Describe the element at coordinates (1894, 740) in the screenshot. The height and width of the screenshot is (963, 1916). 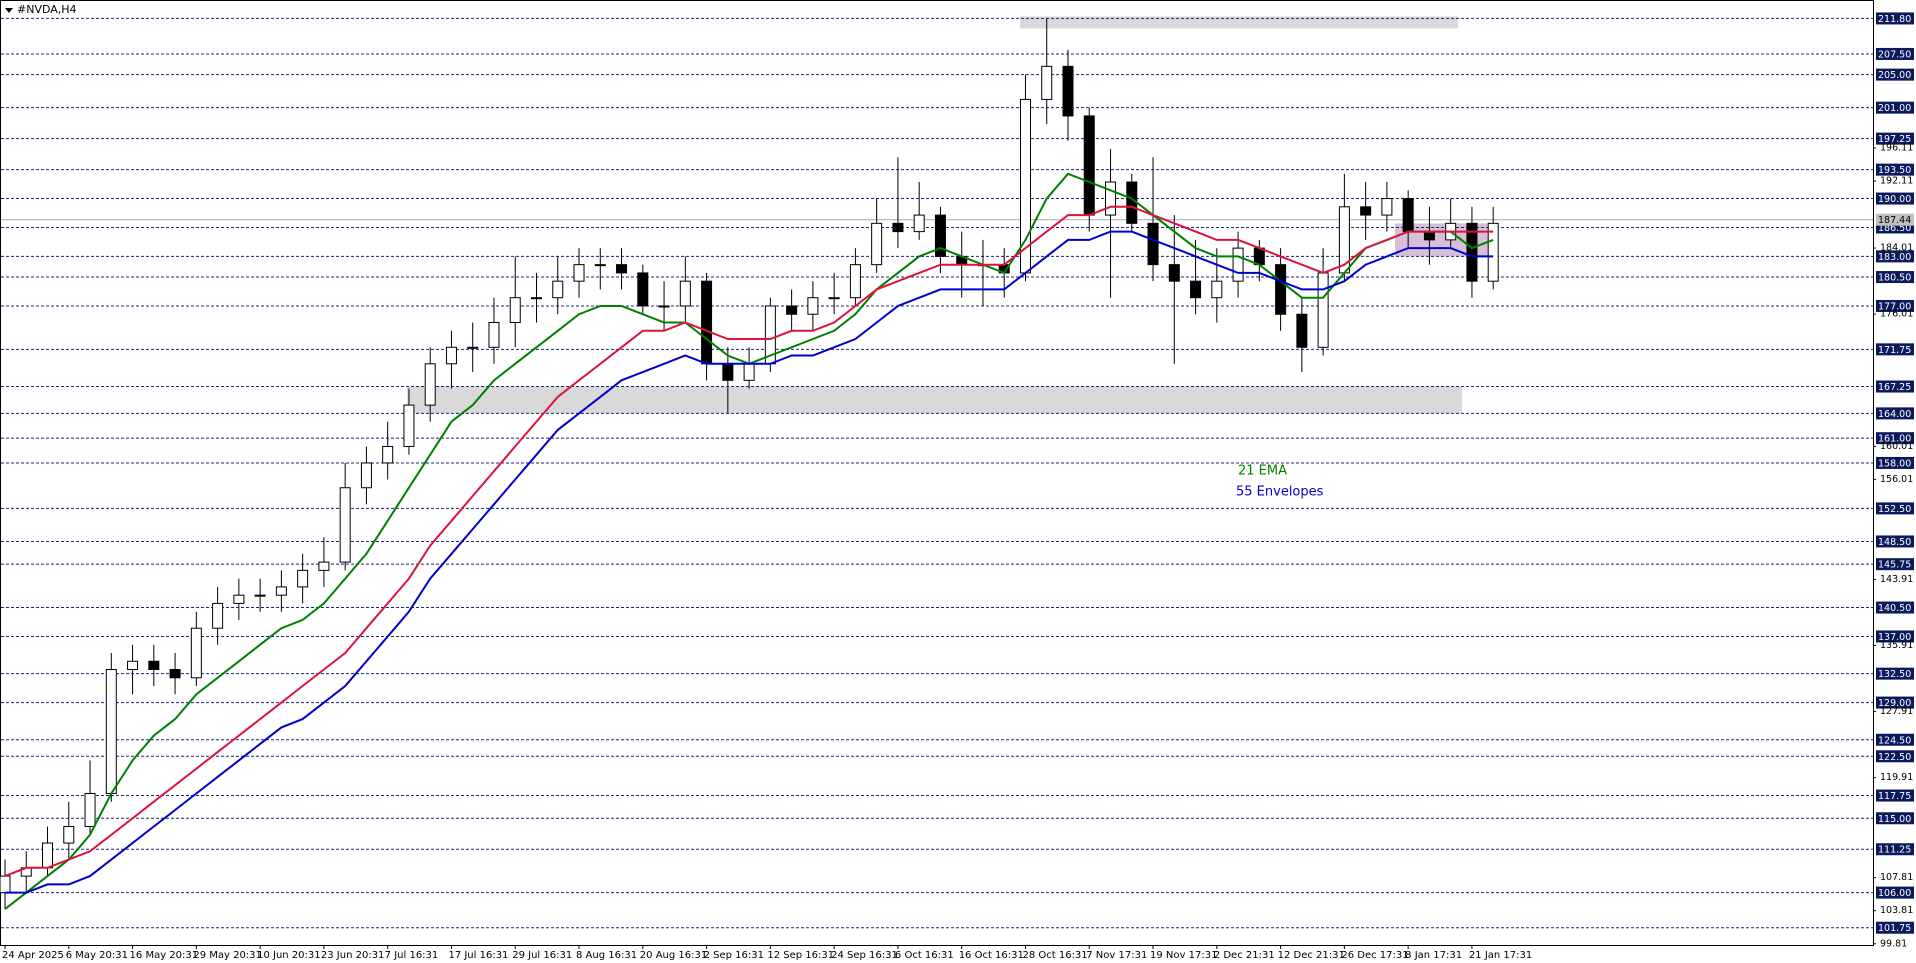
I see `level-label: 124.50` at that location.